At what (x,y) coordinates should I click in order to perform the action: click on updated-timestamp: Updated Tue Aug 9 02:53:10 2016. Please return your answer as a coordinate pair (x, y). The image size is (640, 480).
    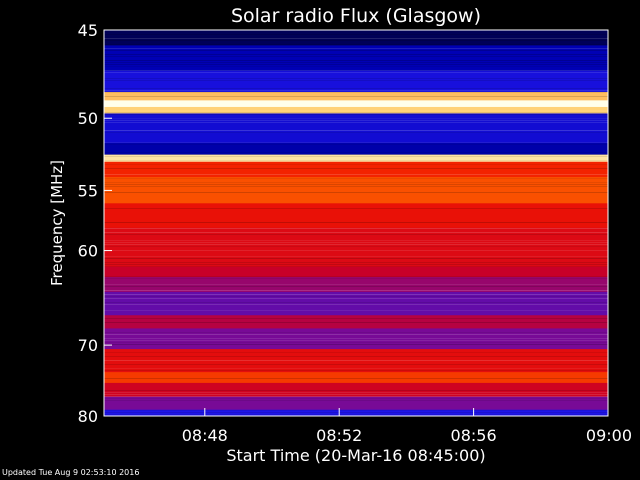
    Looking at the image, I should click on (71, 472).